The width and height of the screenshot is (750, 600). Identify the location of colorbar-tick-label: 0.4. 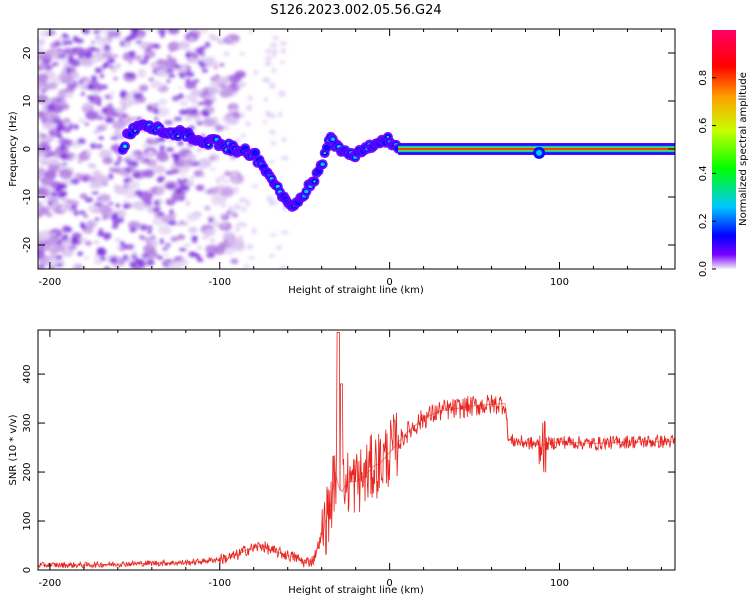
(703, 173).